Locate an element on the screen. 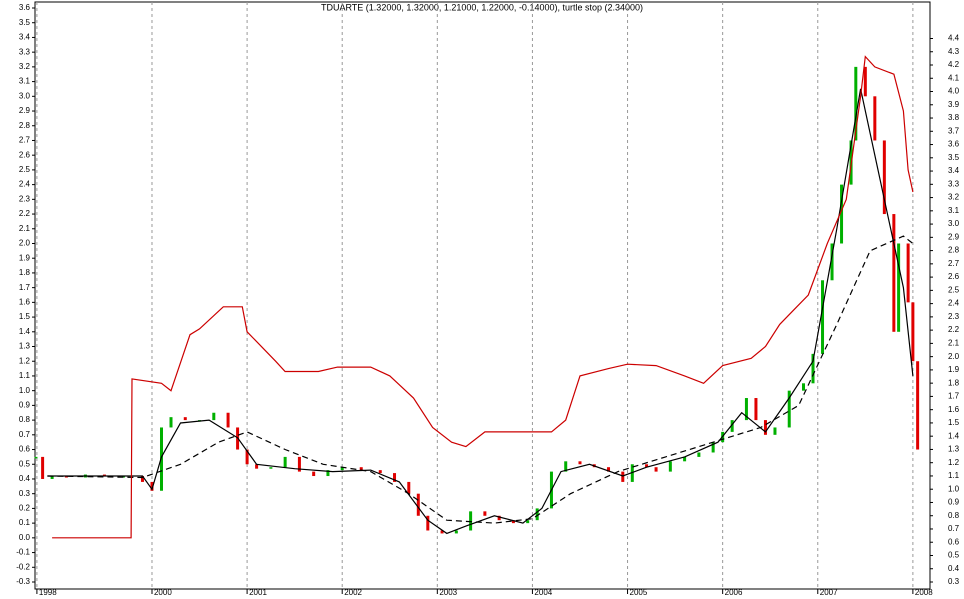  y2-tick-label: 2.3 is located at coordinates (954, 316).